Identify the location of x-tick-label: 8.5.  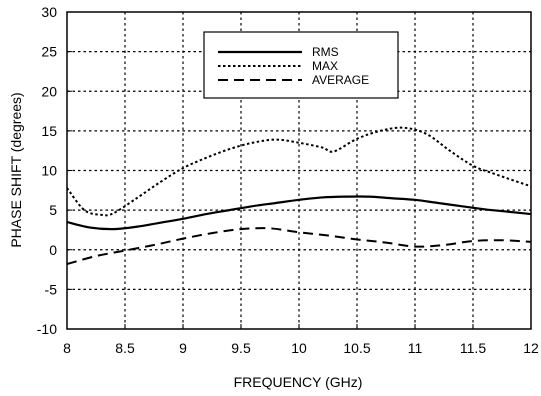
(125, 348).